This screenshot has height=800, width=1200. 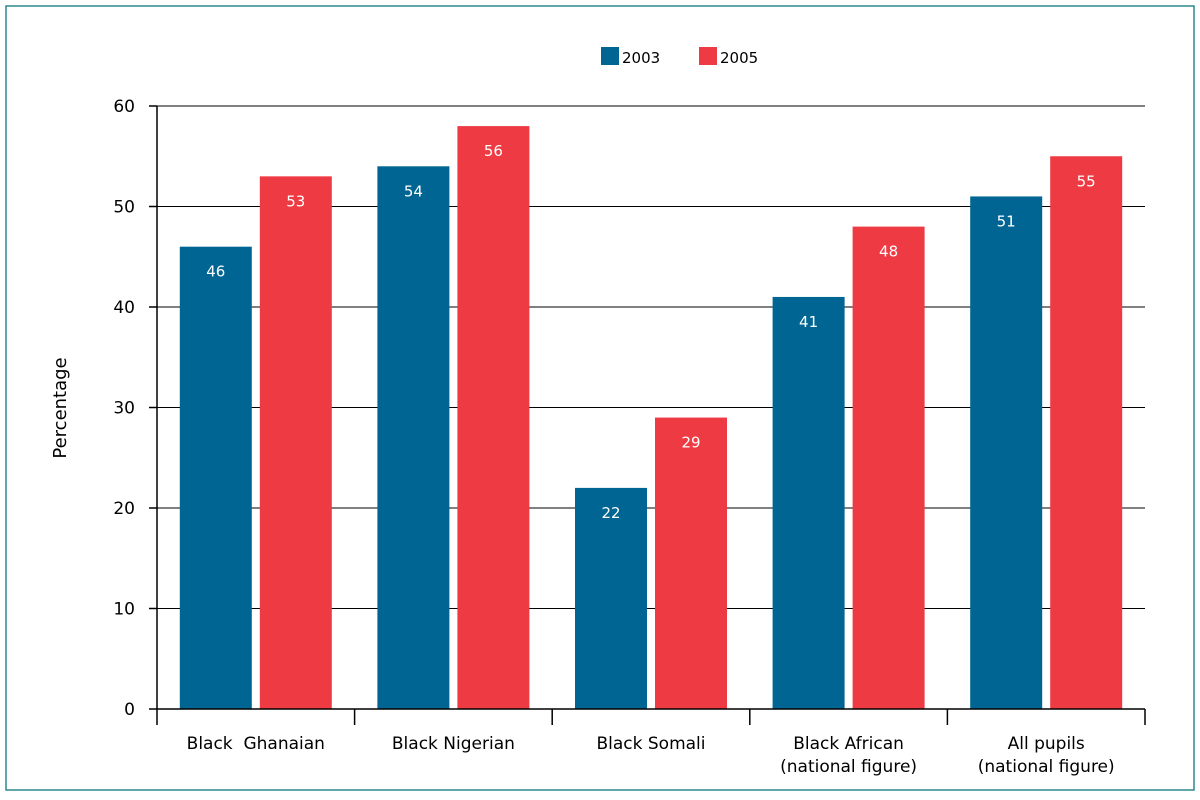 What do you see at coordinates (679, 57) in the screenshot?
I see `legend: 2003 2005` at bounding box center [679, 57].